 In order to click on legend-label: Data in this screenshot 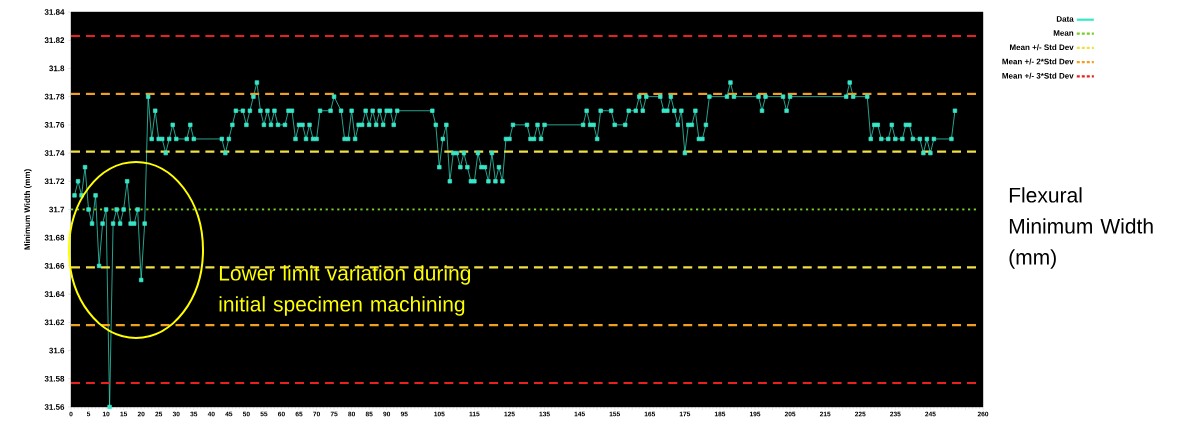, I will do `click(1065, 19)`.